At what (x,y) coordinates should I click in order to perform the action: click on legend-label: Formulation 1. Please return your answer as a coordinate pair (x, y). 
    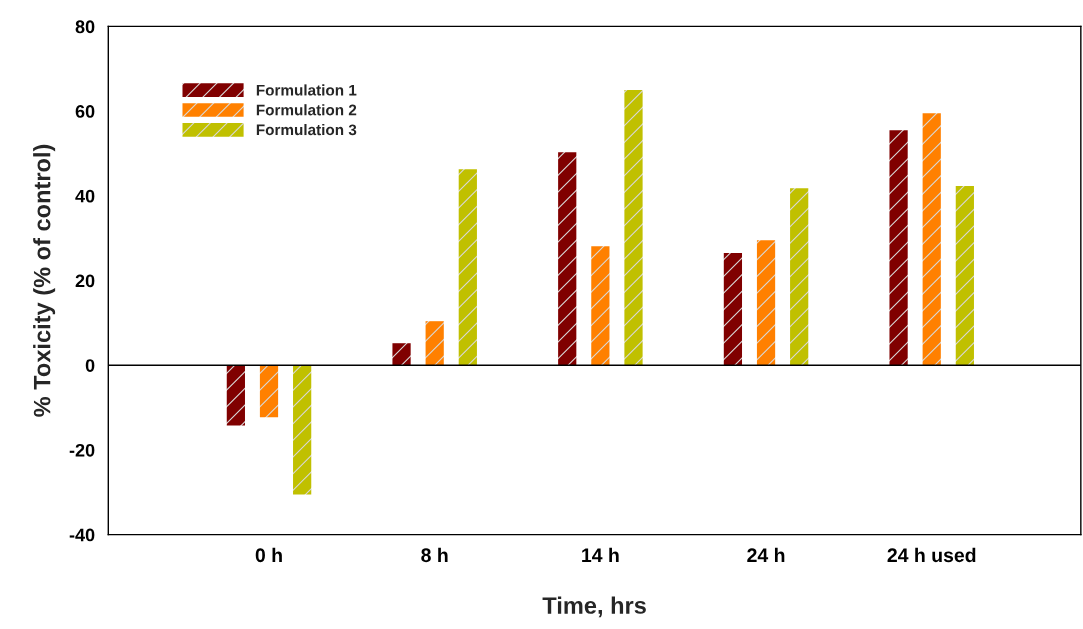
    Looking at the image, I should click on (306, 90).